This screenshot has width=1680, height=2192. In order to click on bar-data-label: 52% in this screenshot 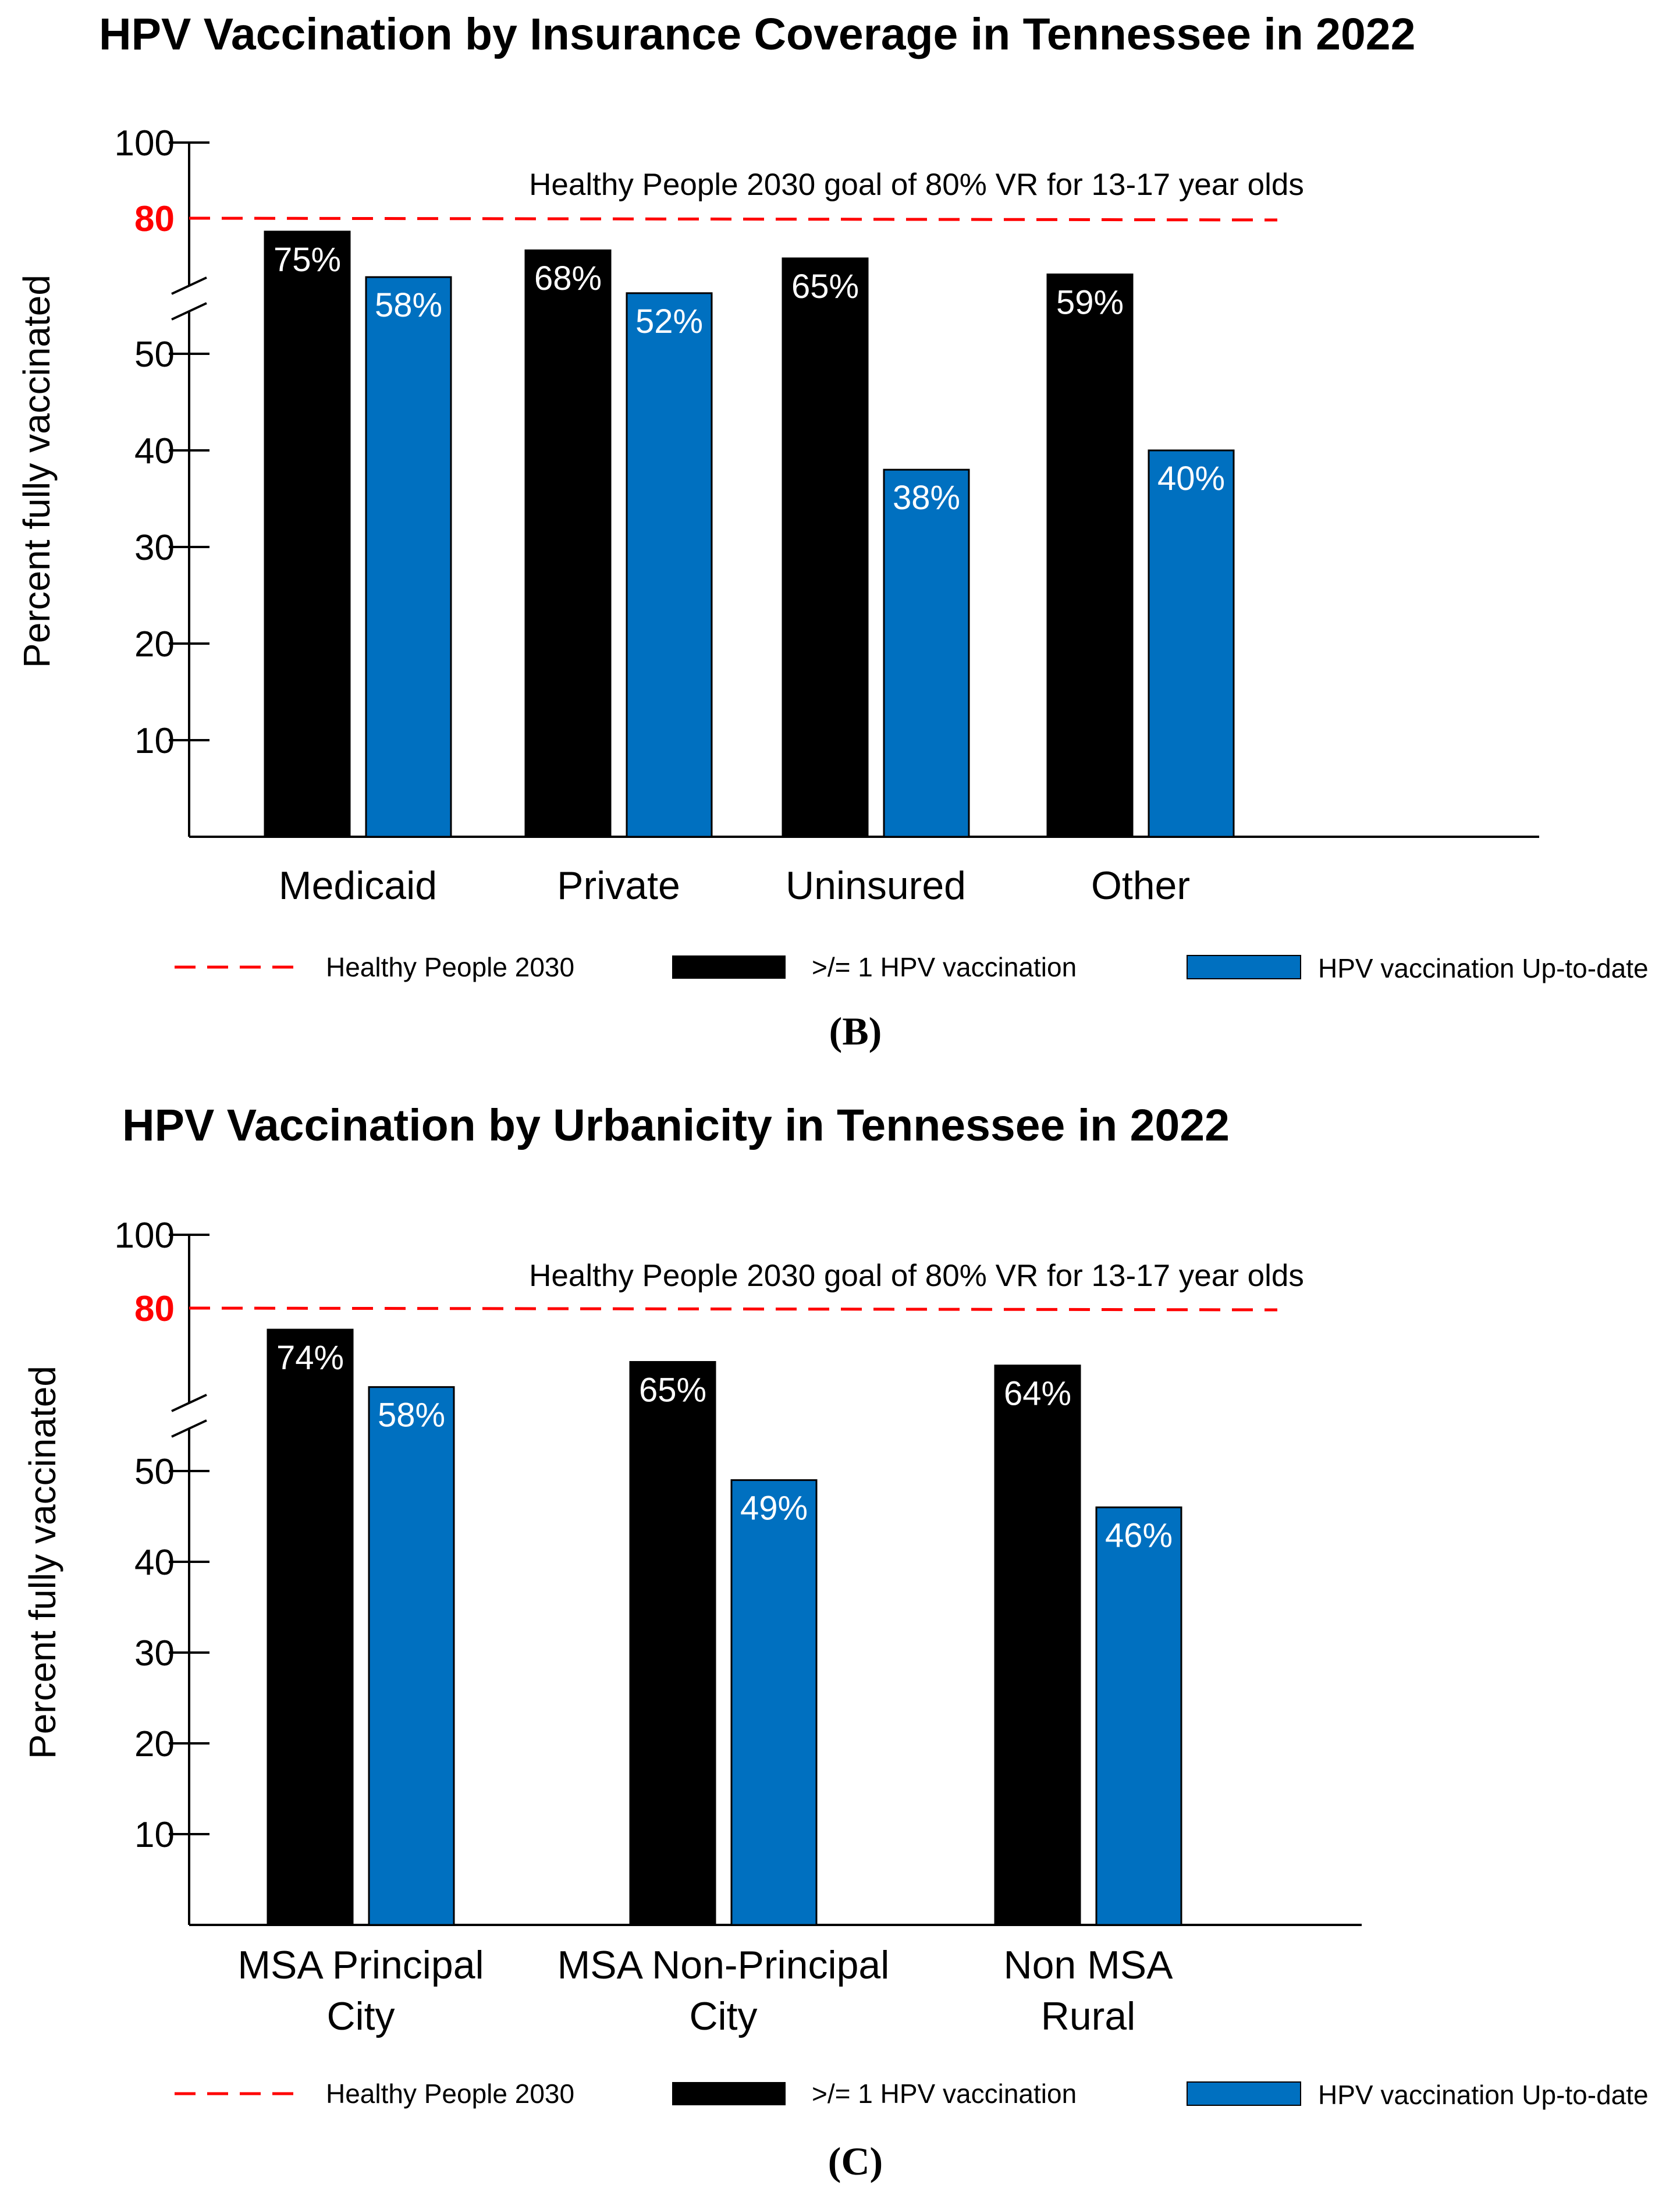, I will do `click(669, 321)`.